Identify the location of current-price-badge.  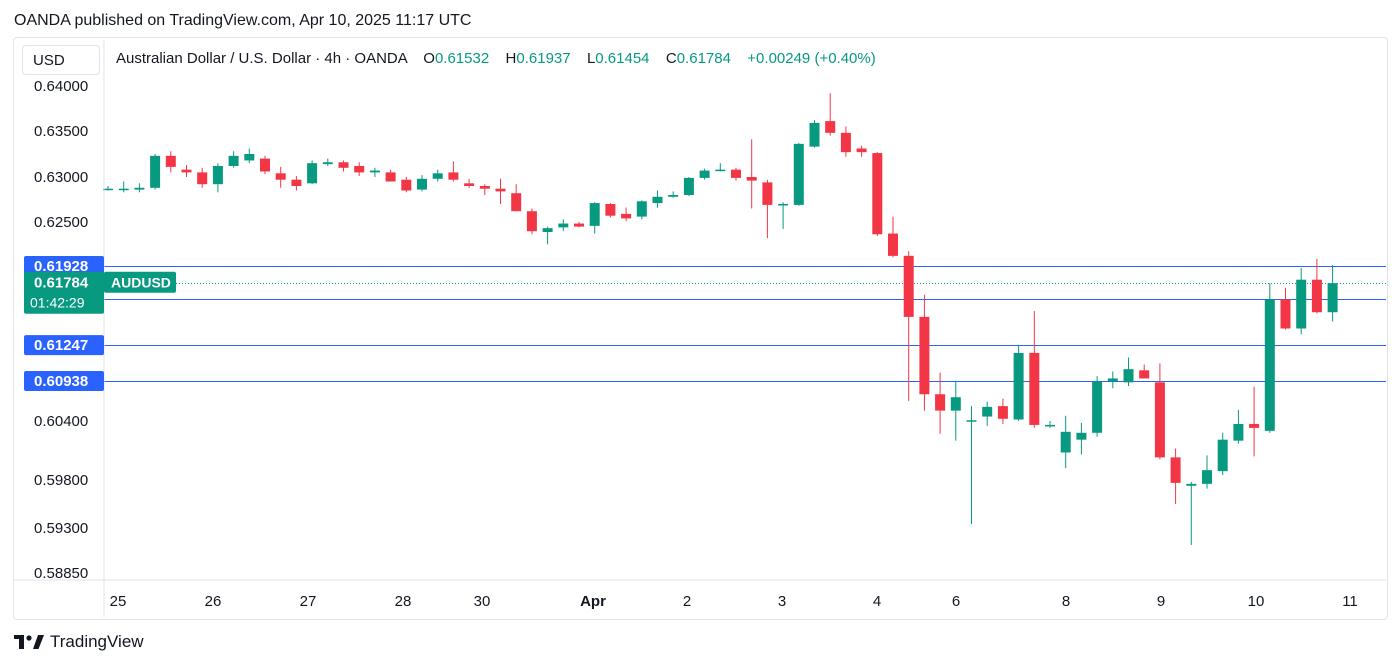
(64, 292).